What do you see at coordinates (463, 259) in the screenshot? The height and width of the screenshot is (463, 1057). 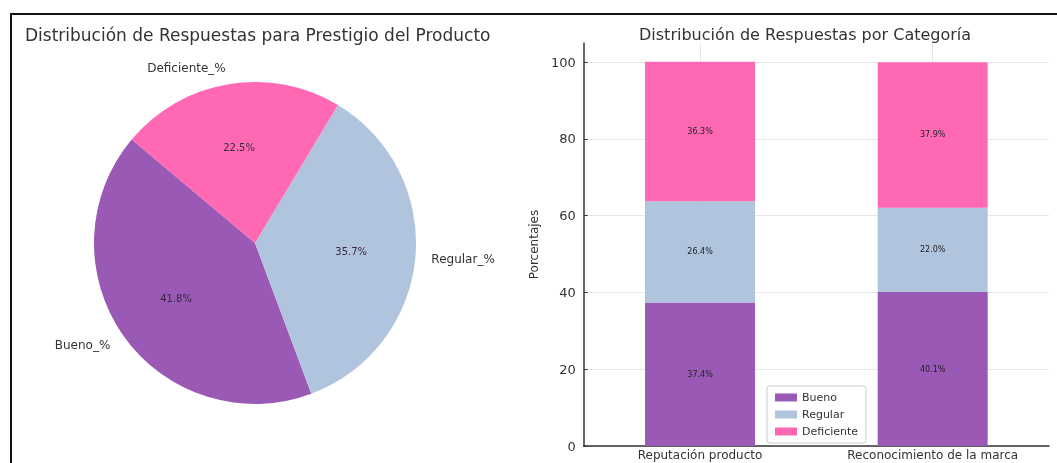 I see `slice-label: Regular_%` at bounding box center [463, 259].